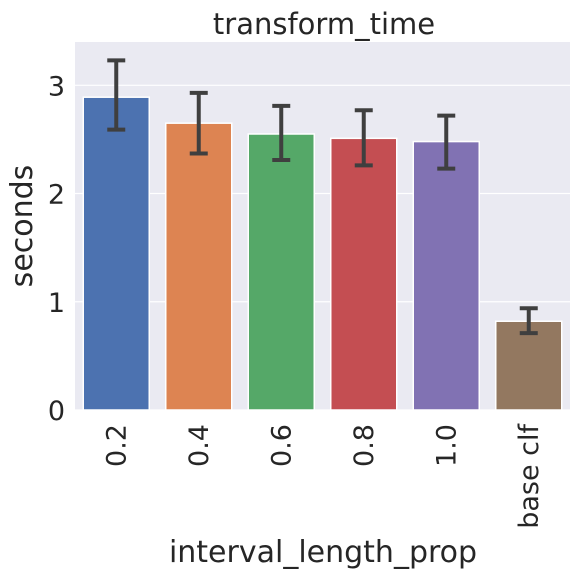 The height and width of the screenshot is (576, 581). Describe the element at coordinates (364, 445) in the screenshot. I see `x-tick-label: 0.8` at that location.